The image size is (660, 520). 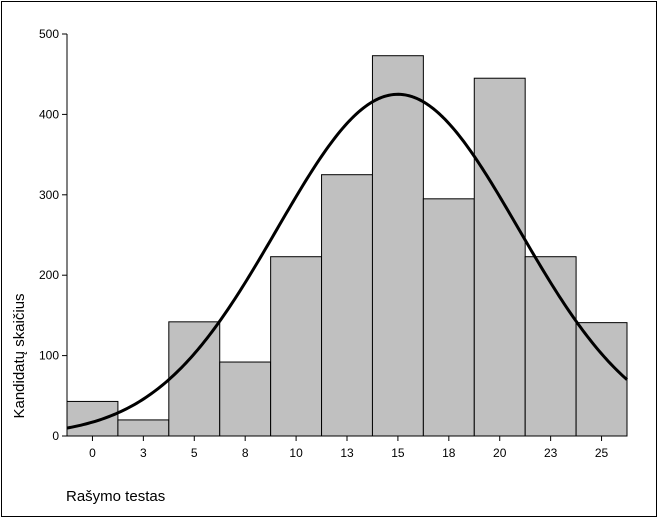 What do you see at coordinates (449, 453) in the screenshot?
I see `x-tick-label-18: 18` at bounding box center [449, 453].